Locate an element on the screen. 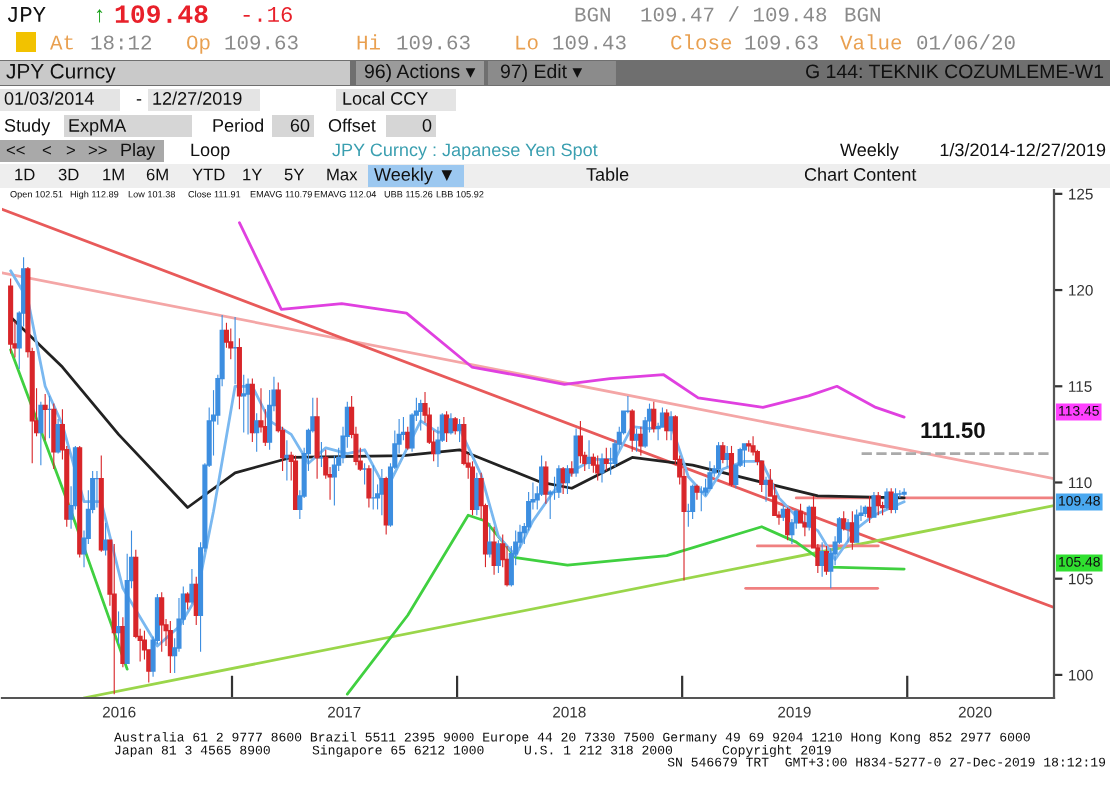 The width and height of the screenshot is (1110, 800). text: Weekly is located at coordinates (869, 151).